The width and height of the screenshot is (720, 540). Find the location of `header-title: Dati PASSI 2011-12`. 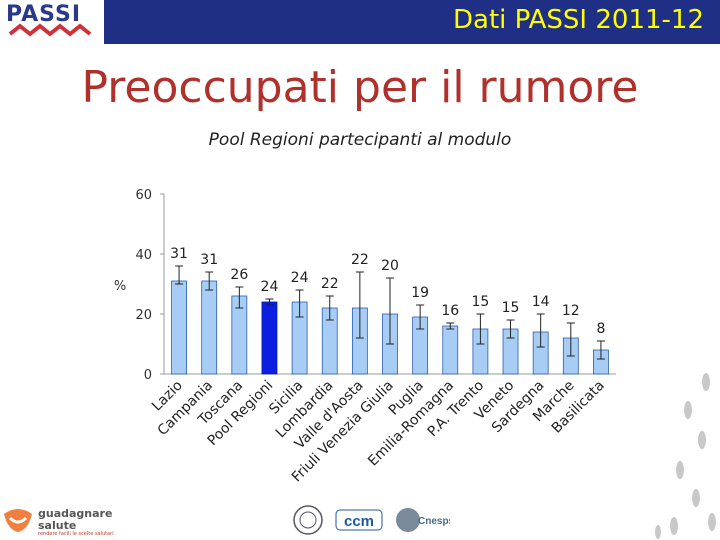

header-title: Dati PASSI 2011-12 is located at coordinates (578, 20).